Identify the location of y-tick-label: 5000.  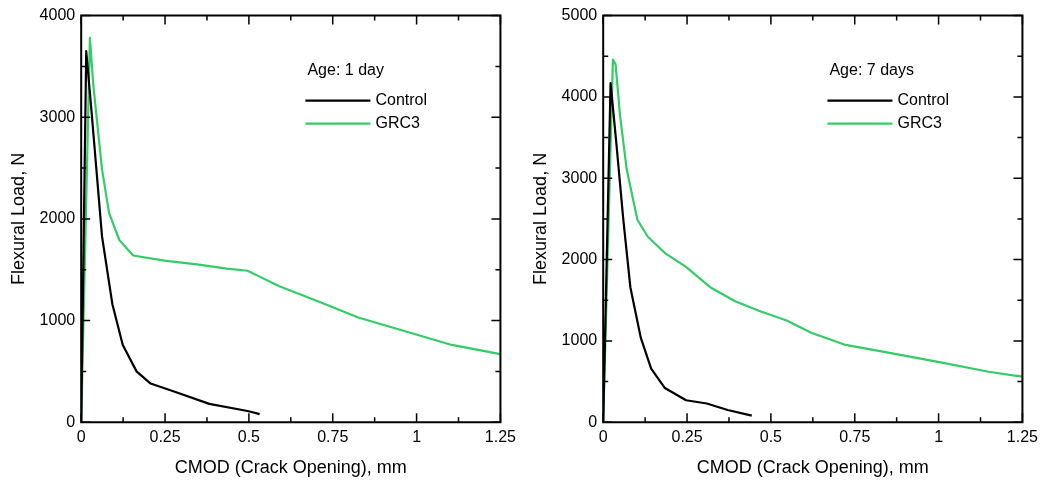
(579, 15).